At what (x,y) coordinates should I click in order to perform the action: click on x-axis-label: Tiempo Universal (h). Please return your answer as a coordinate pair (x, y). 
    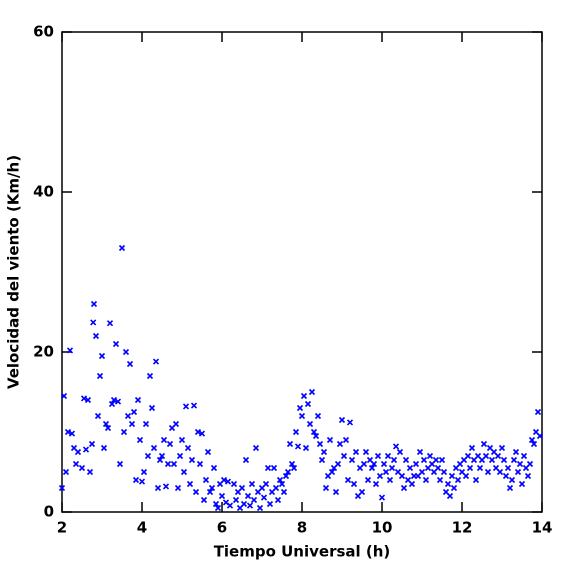
    Looking at the image, I should click on (302, 552).